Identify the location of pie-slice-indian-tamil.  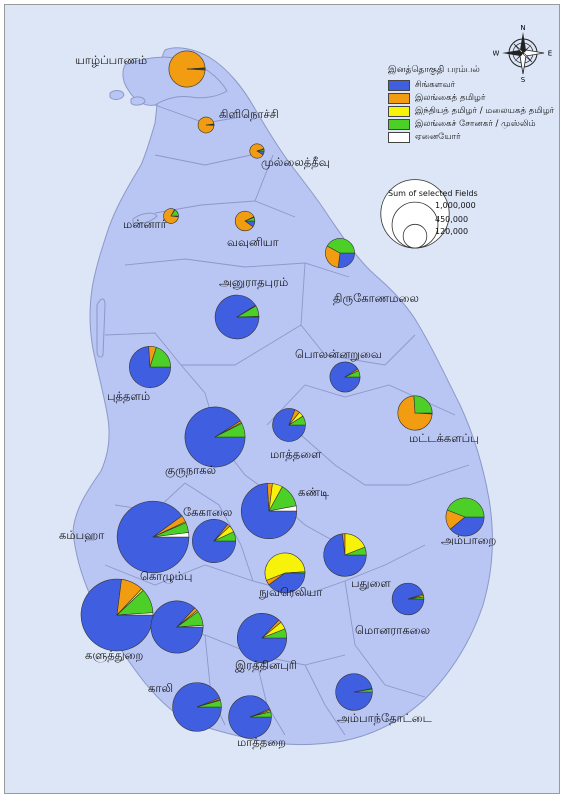
(285, 566).